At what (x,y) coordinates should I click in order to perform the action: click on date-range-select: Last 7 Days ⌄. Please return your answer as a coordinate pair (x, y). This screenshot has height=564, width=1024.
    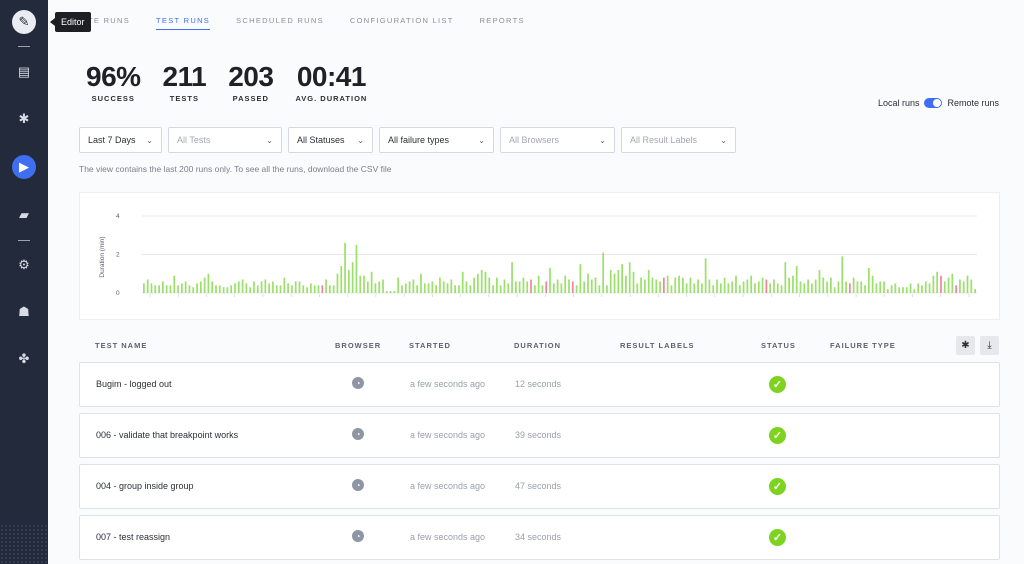
    Looking at the image, I should click on (120, 140).